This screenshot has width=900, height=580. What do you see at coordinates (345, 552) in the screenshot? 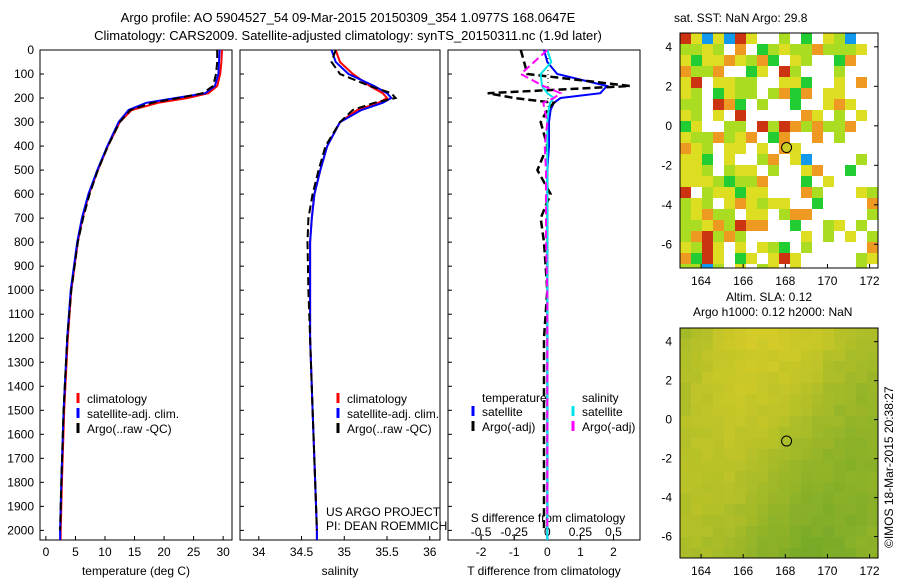
I see `x-tick-label: 35` at bounding box center [345, 552].